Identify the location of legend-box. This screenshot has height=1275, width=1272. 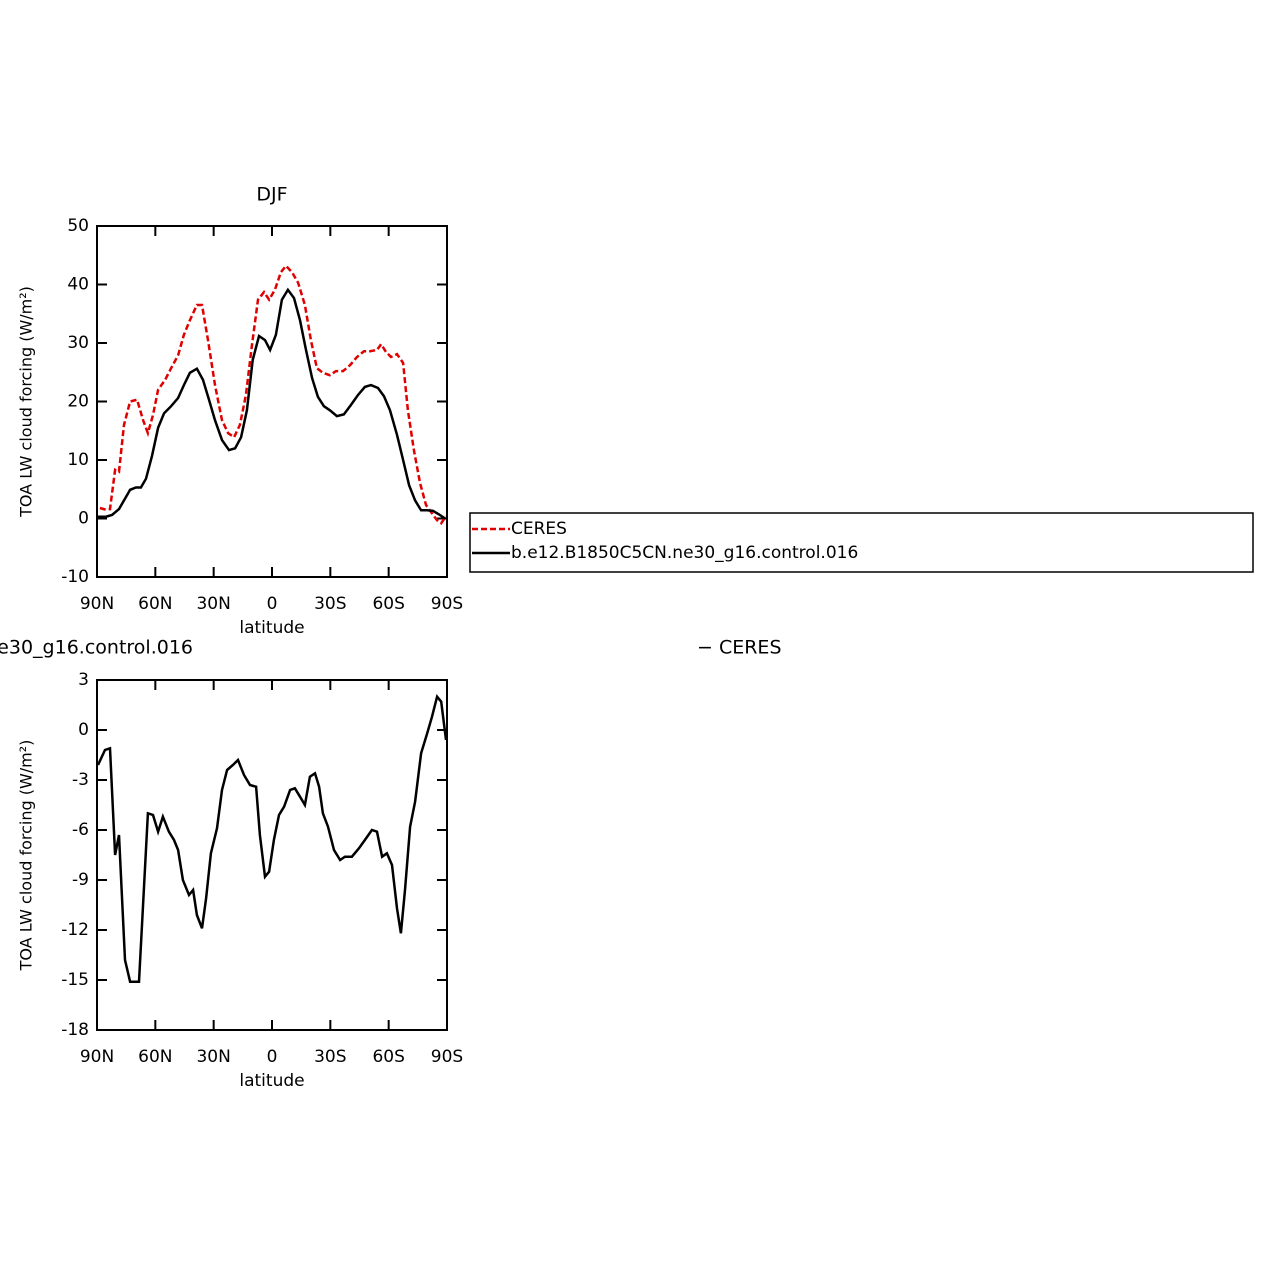
(861, 542).